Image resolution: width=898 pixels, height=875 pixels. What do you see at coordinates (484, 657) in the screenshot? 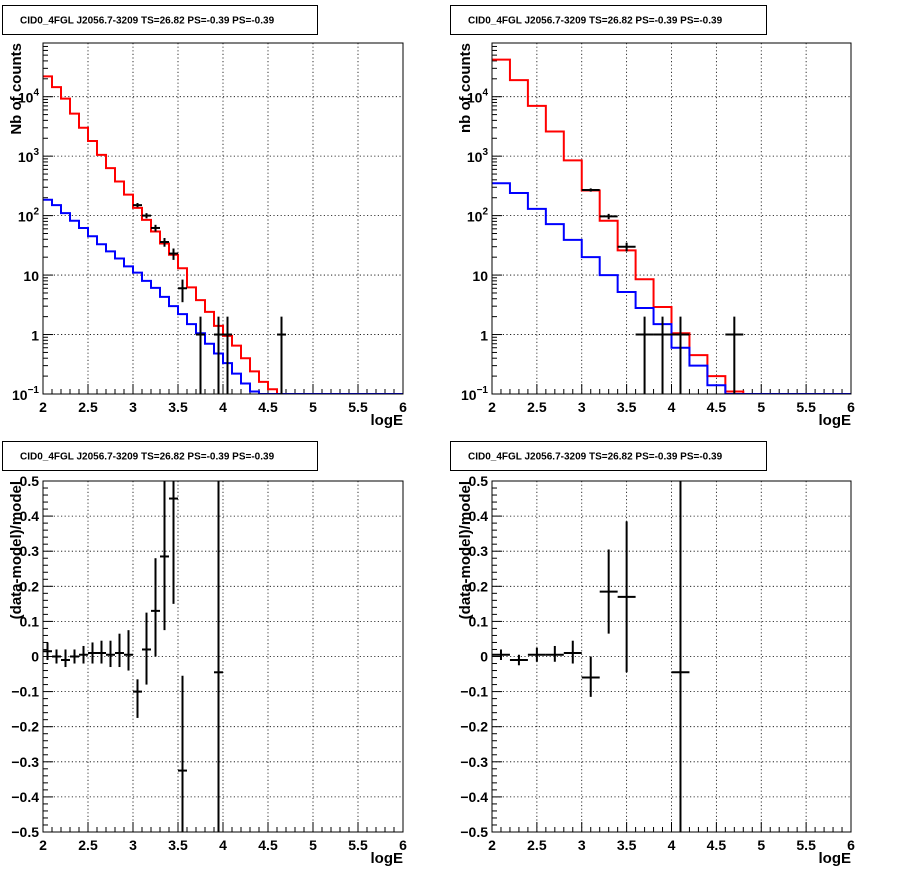
I see `y-tick-label: 0` at bounding box center [484, 657].